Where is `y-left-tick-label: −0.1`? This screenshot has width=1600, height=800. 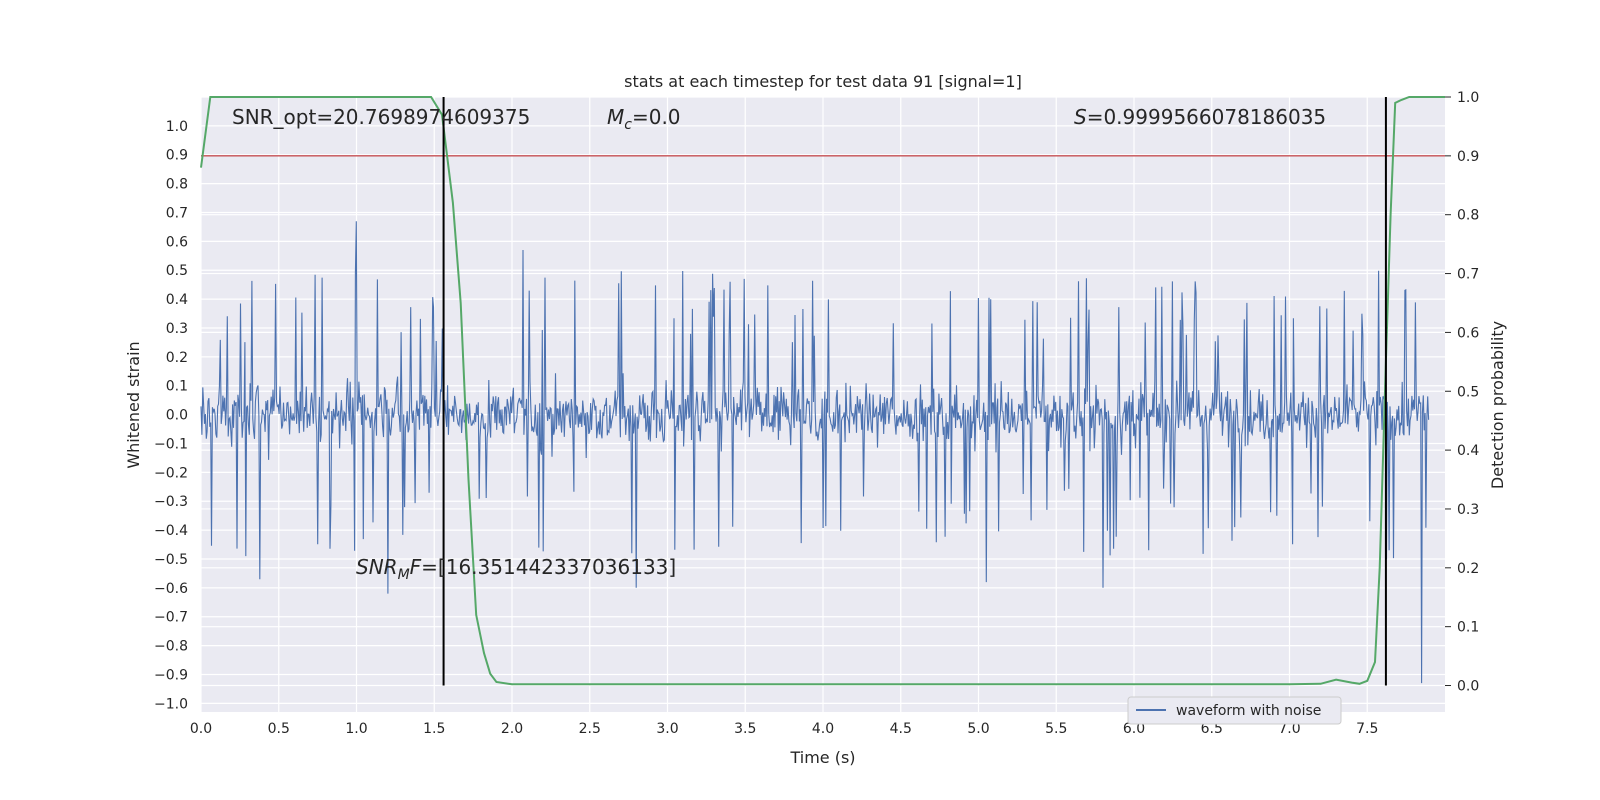
y-left-tick-label: −0.1 is located at coordinates (171, 444).